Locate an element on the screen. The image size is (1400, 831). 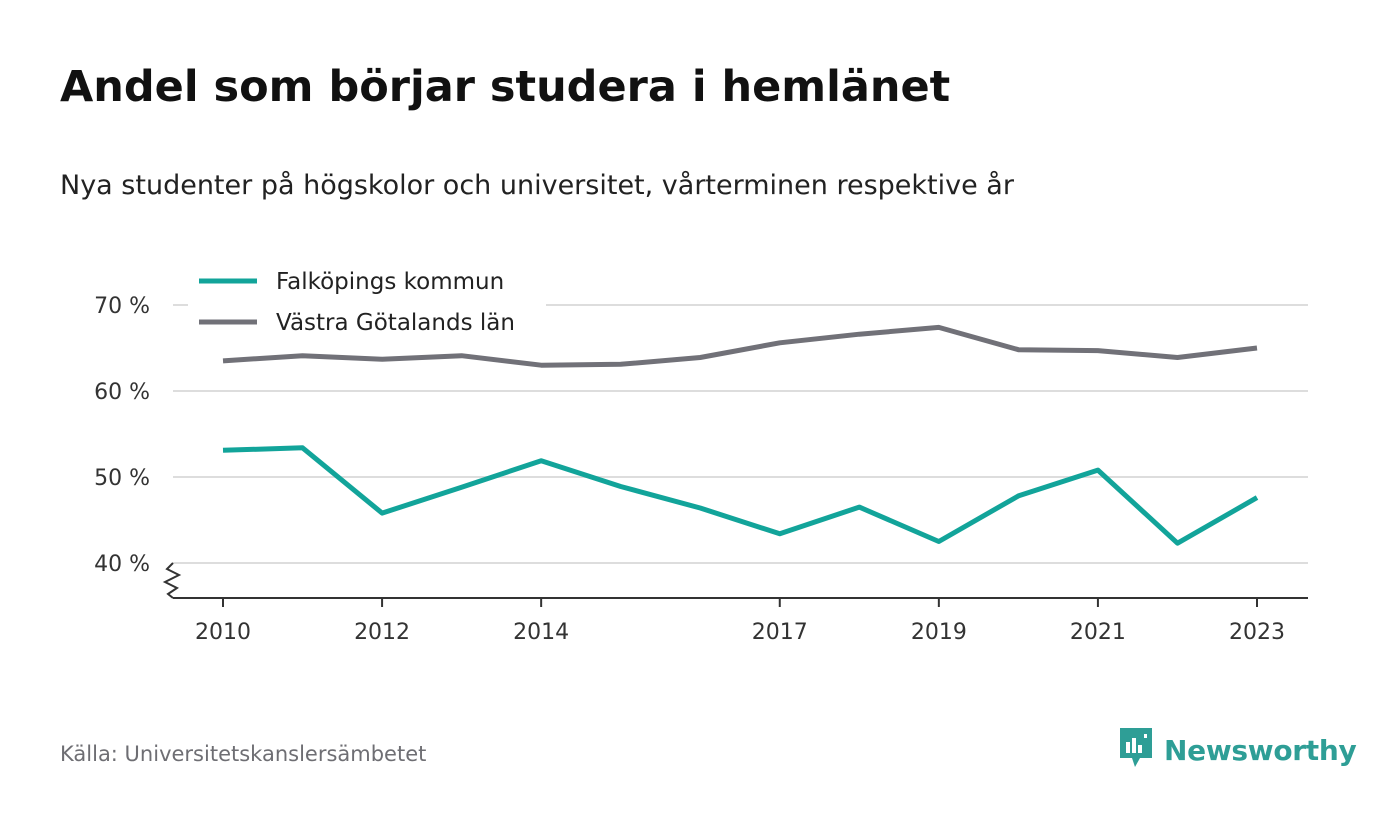
brand-logo: Newsworthy is located at coordinates (1237, 750).